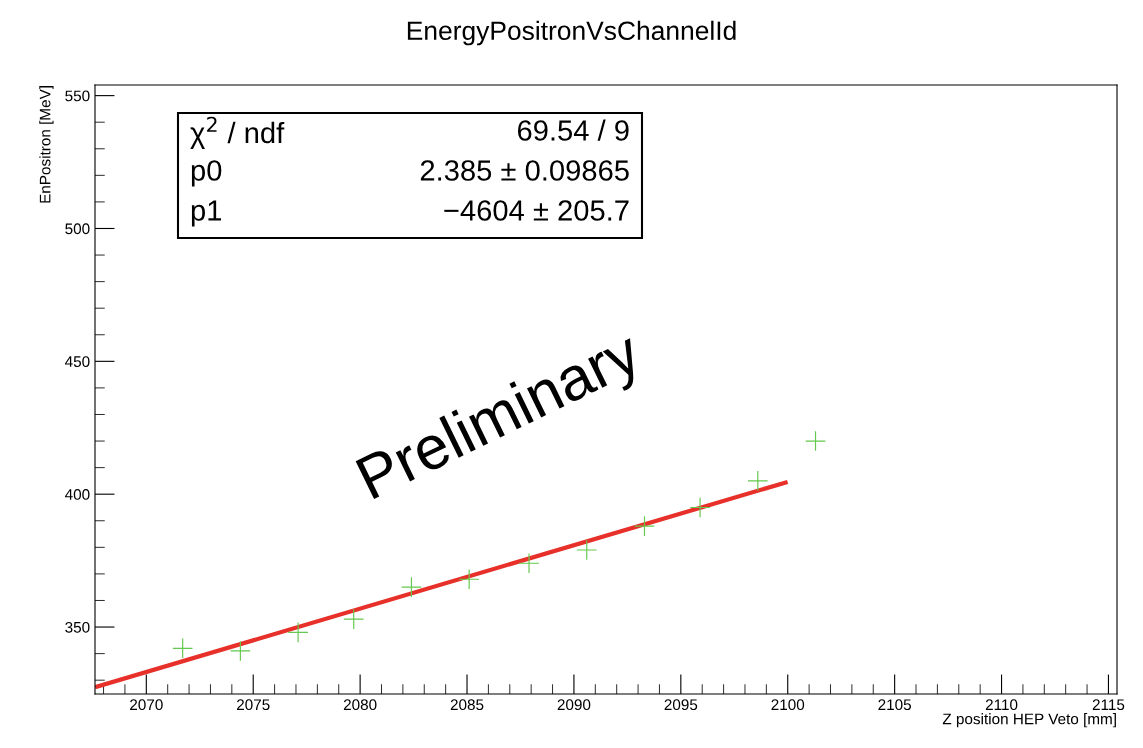 The height and width of the screenshot is (748, 1143). I want to click on x-tick-label: 2090, so click(574, 705).